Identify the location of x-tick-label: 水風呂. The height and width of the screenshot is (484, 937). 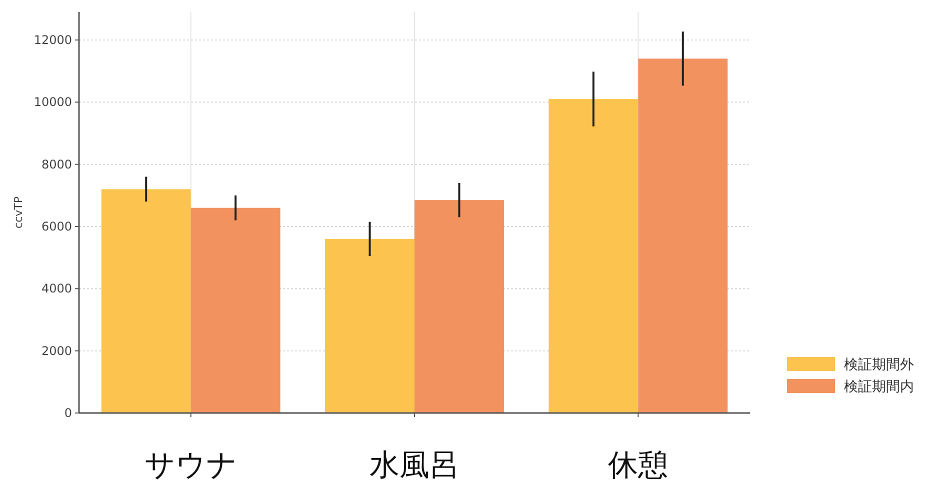
(415, 465).